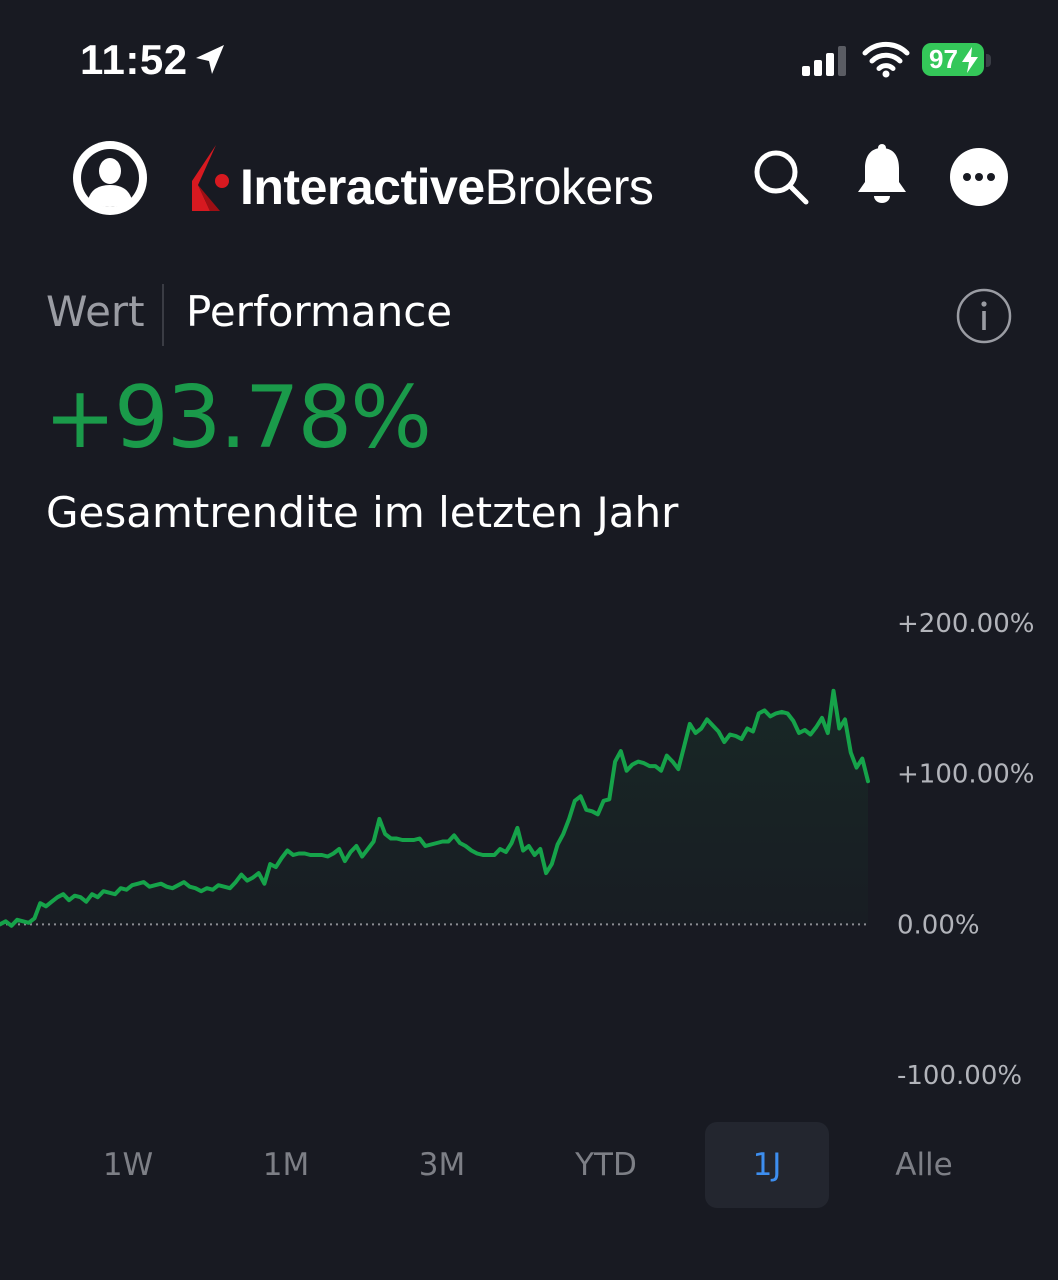 The height and width of the screenshot is (1280, 1058). What do you see at coordinates (210, 178) in the screenshot?
I see `interactive-brokers-logo-icon` at bounding box center [210, 178].